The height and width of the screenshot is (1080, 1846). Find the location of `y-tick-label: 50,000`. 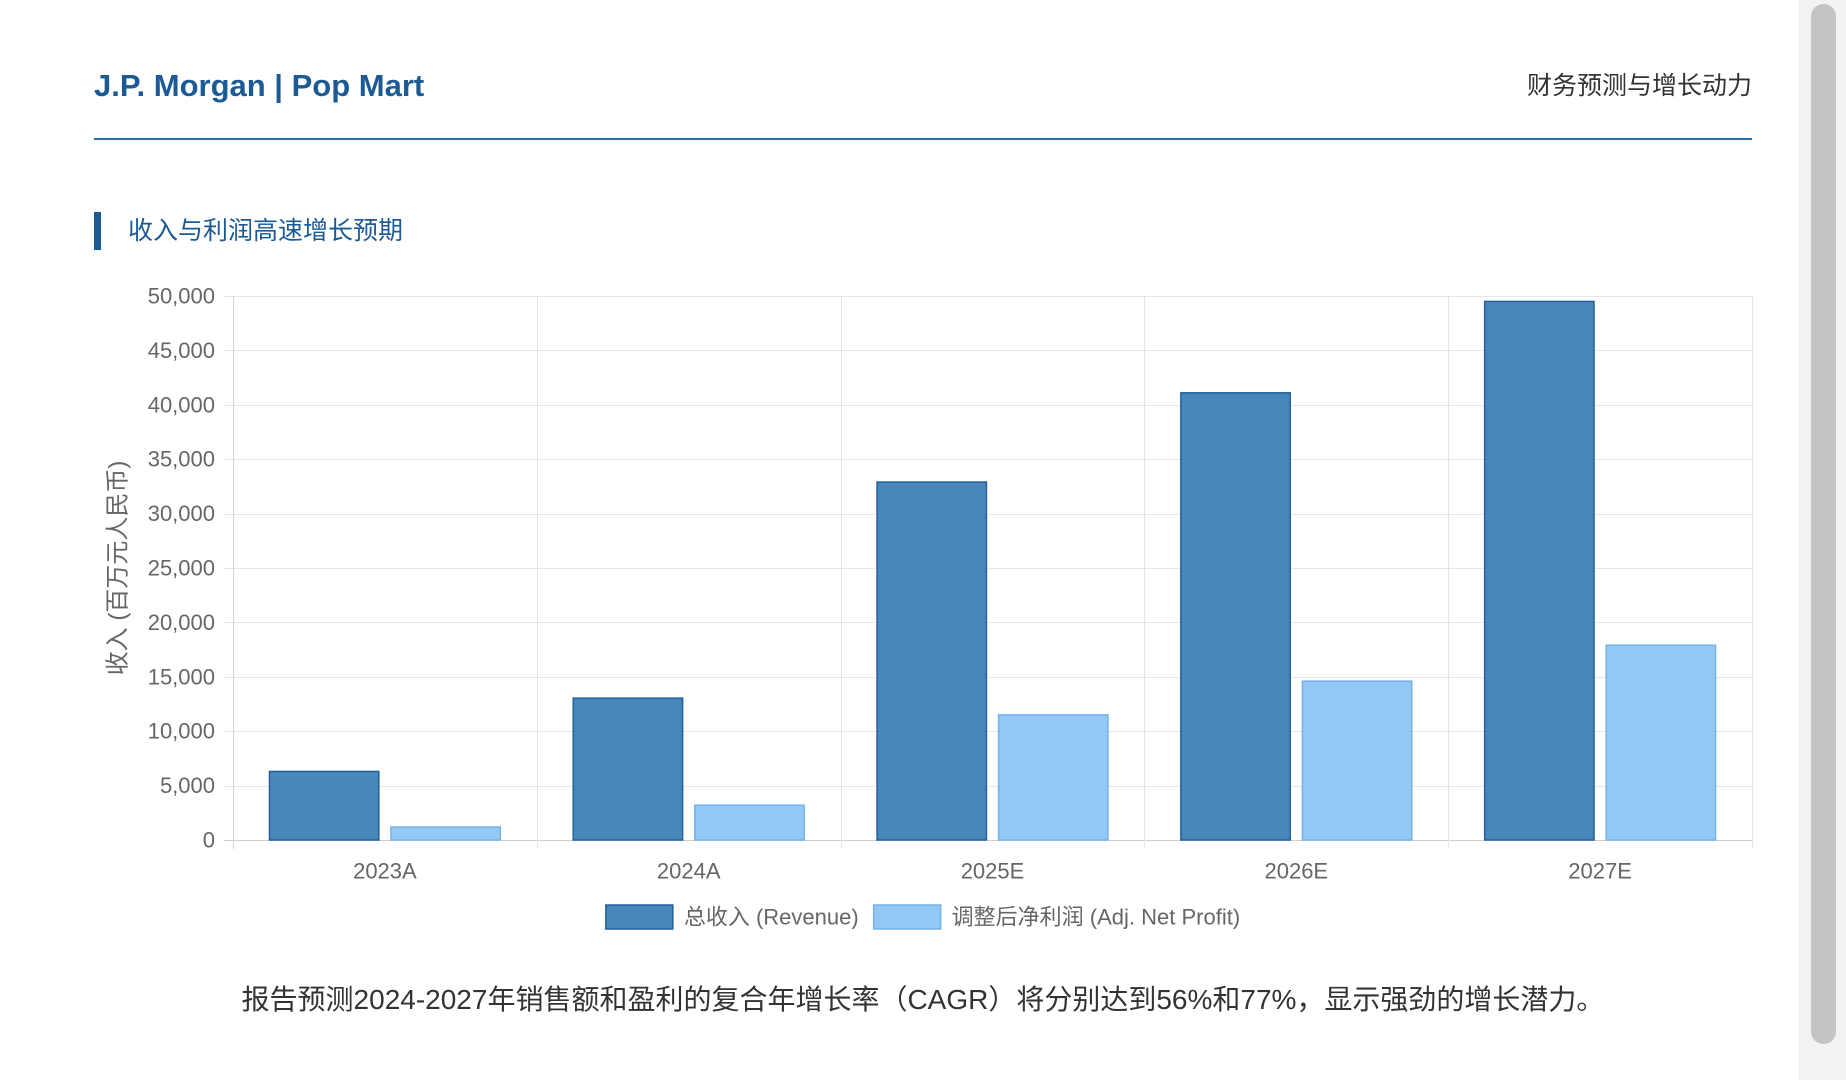

y-tick-label: 50,000 is located at coordinates (181, 296).